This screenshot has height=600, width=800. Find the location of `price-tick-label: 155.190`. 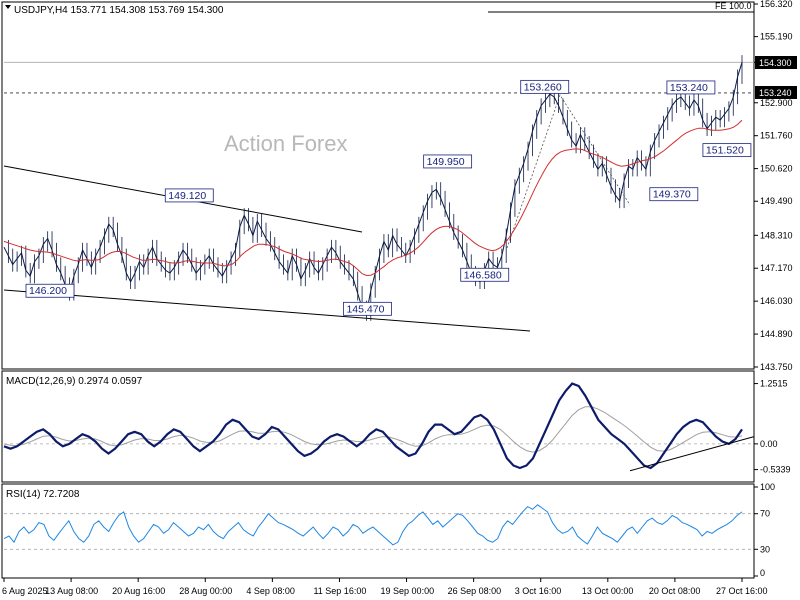

price-tick-label: 155.190 is located at coordinates (776, 37).